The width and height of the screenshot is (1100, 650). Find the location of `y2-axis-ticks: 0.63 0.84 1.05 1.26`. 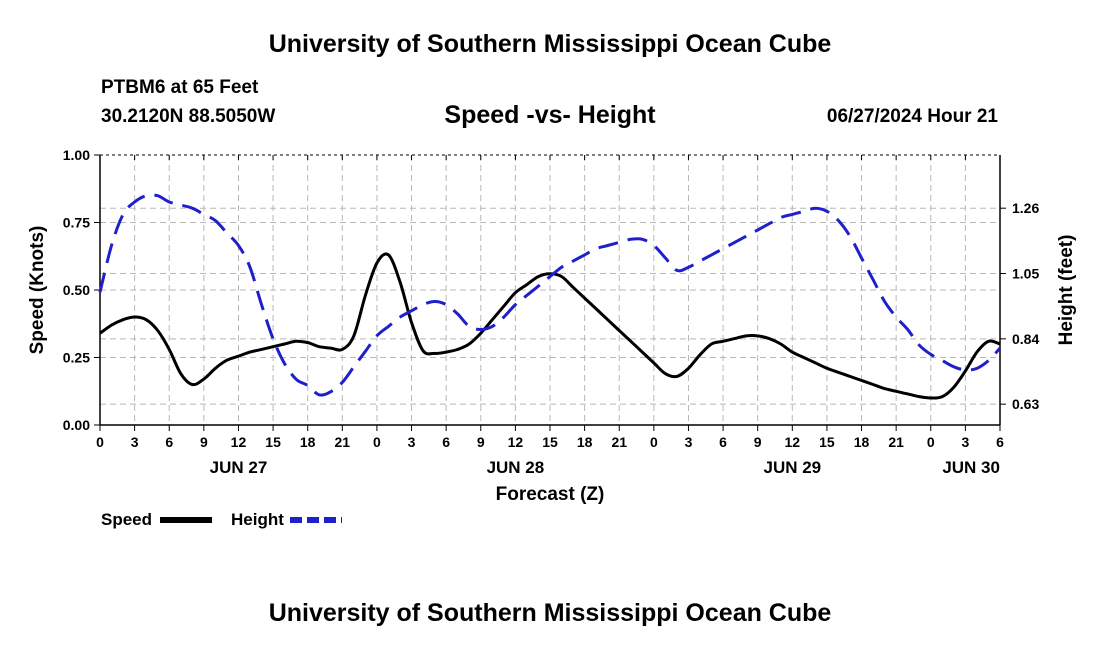

y2-axis-ticks: 0.63 0.84 1.05 1.26 is located at coordinates (1019, 306).